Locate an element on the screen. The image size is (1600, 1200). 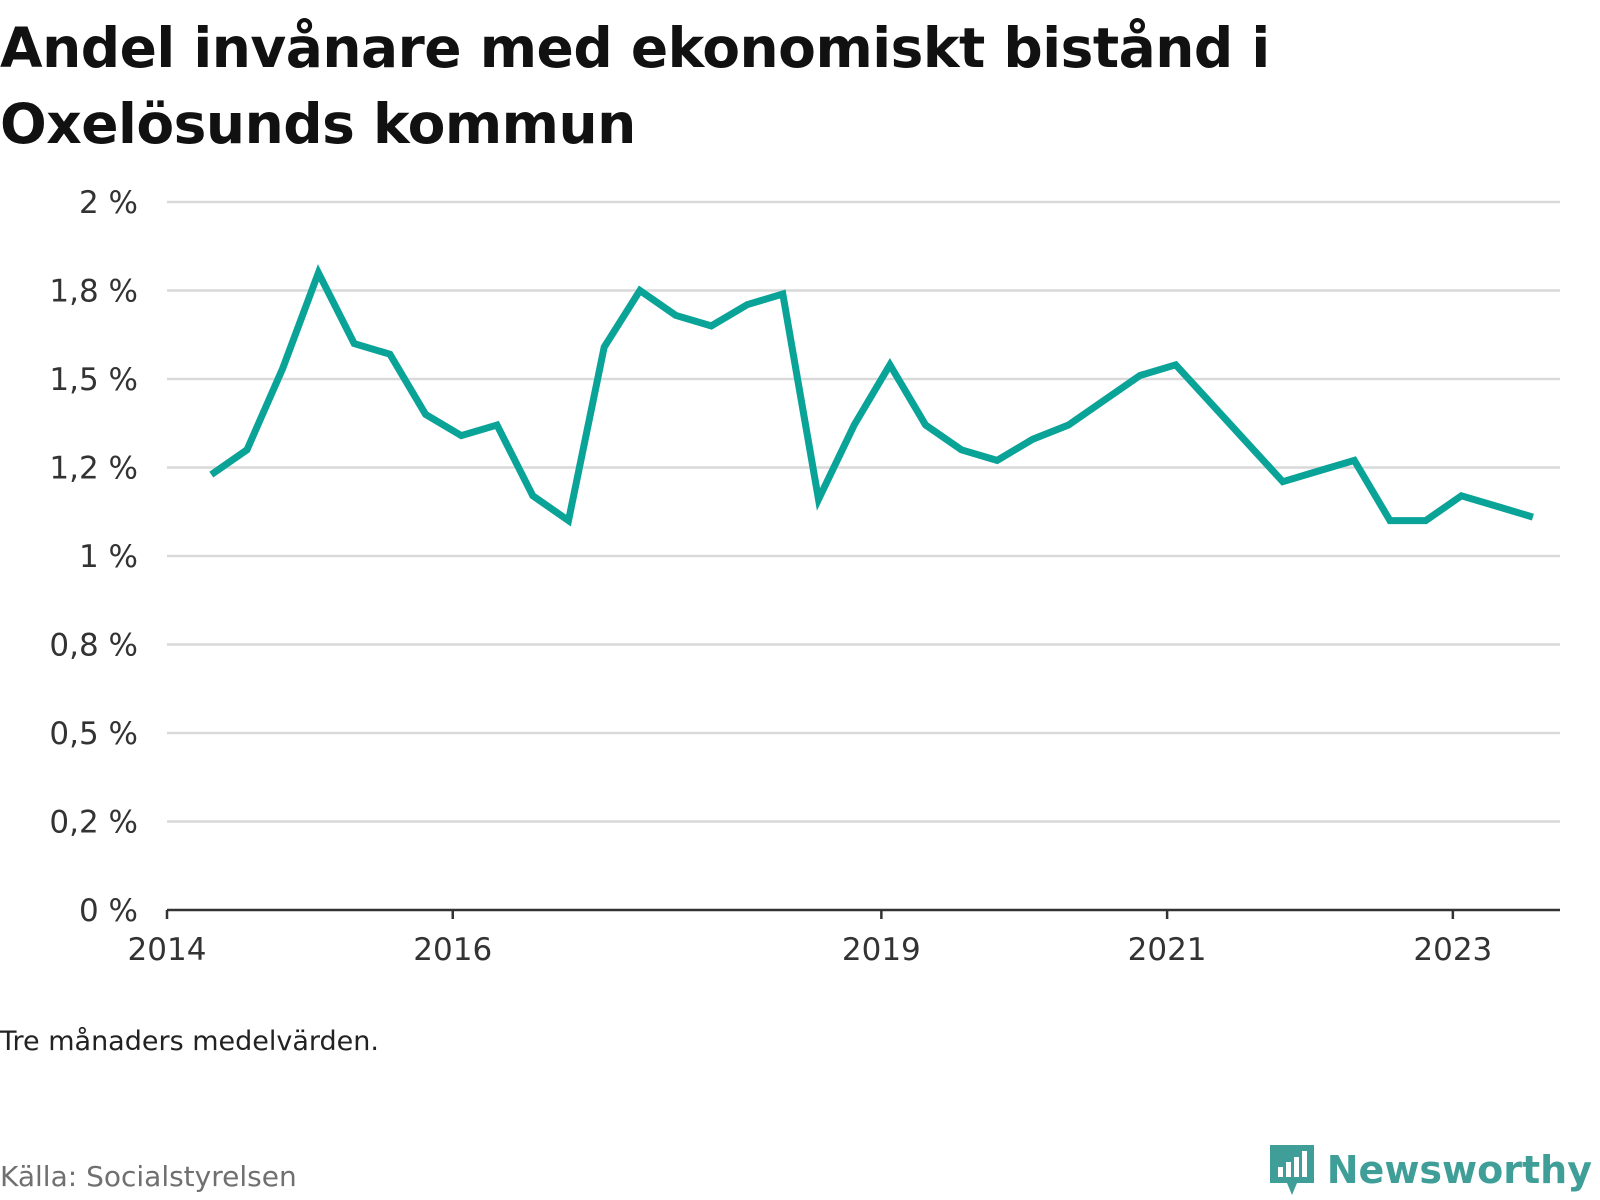
x-tick-label: 2014 is located at coordinates (167, 950).